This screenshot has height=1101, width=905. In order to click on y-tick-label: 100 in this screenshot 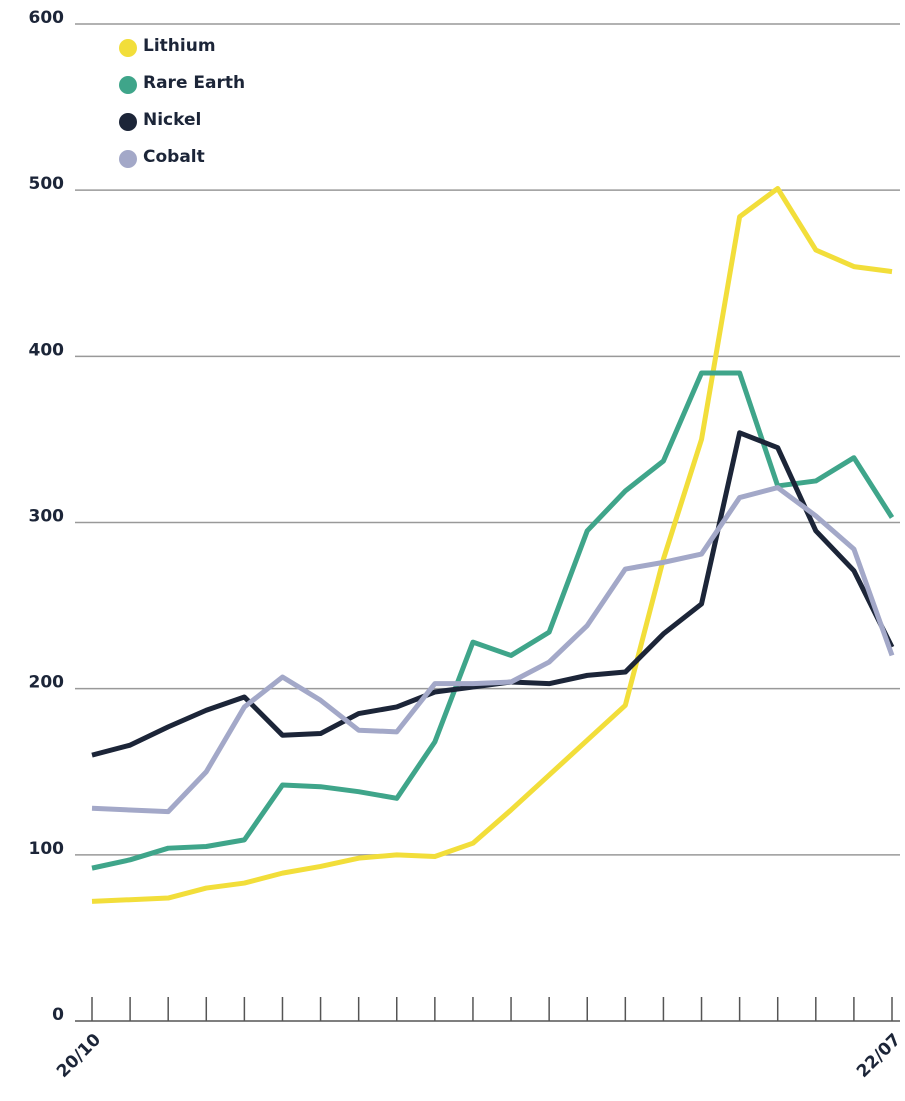, I will do `click(47, 849)`.